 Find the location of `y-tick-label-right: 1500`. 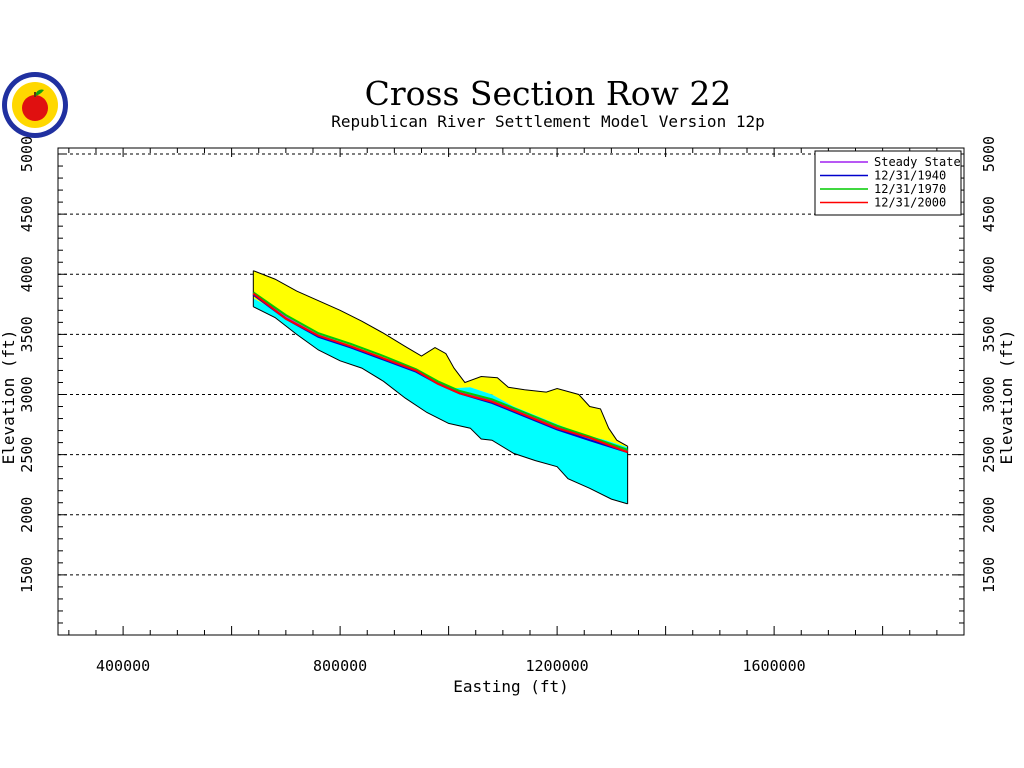

y-tick-label-right: 1500 is located at coordinates (989, 575).